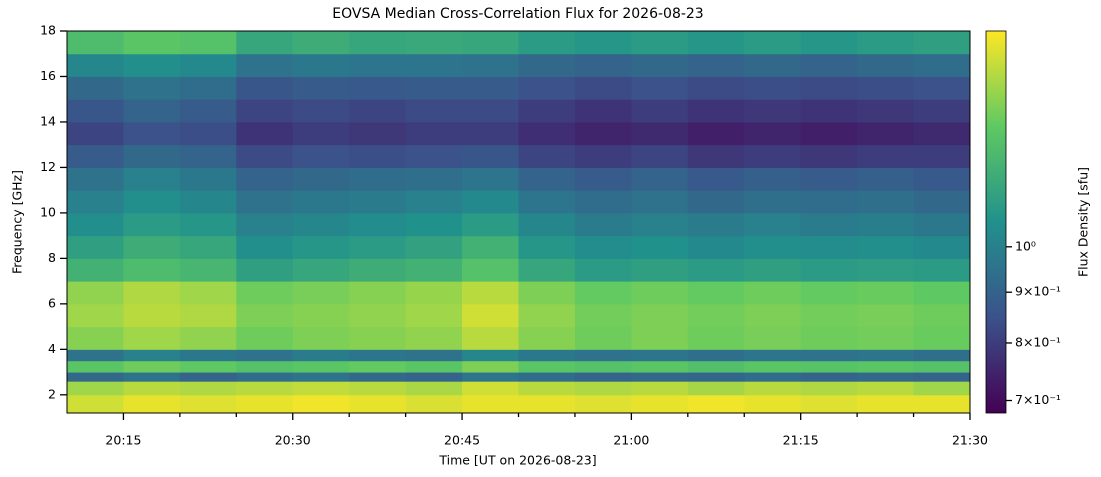 This screenshot has height=477, width=1101. Describe the element at coordinates (52, 348) in the screenshot. I see `y-tick-label: 4` at that location.